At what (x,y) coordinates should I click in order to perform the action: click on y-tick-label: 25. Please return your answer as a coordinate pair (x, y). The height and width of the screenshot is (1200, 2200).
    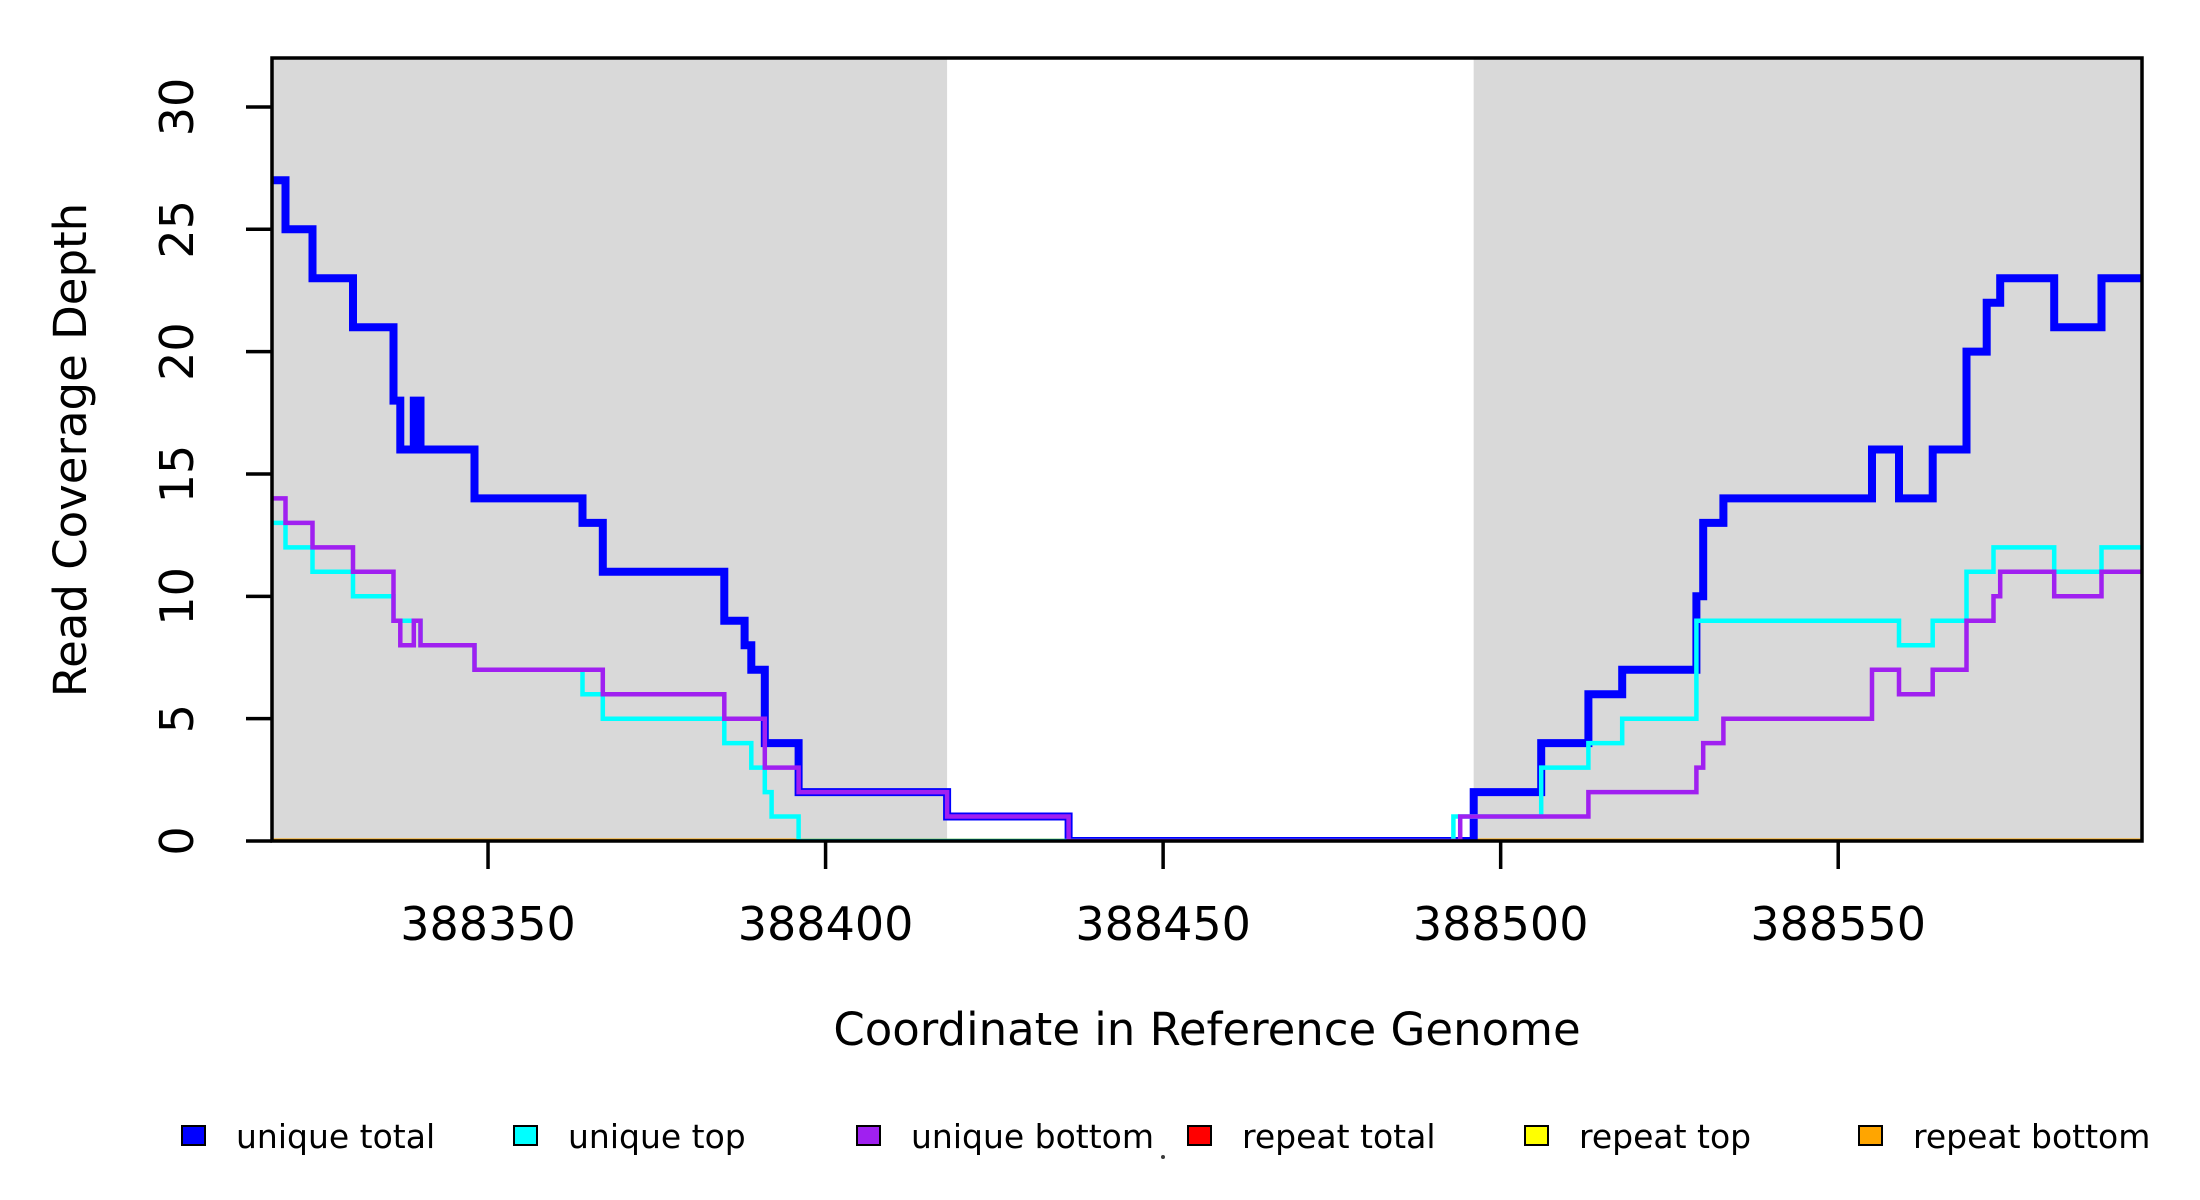
    Looking at the image, I should click on (177, 229).